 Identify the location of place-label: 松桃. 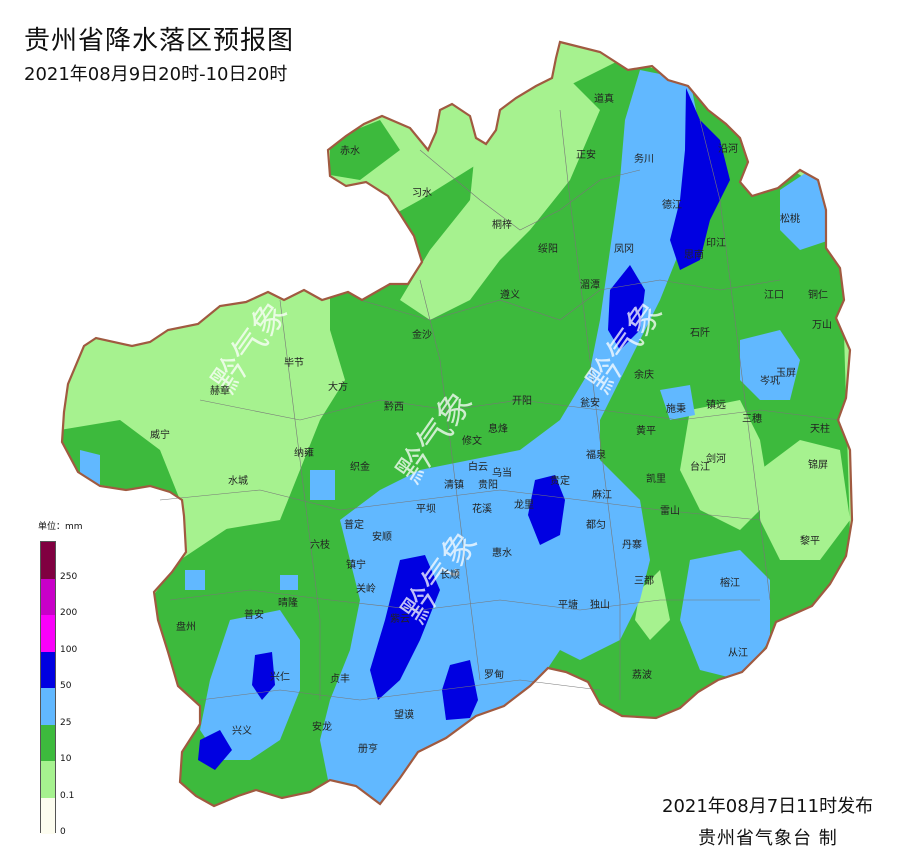
(790, 218).